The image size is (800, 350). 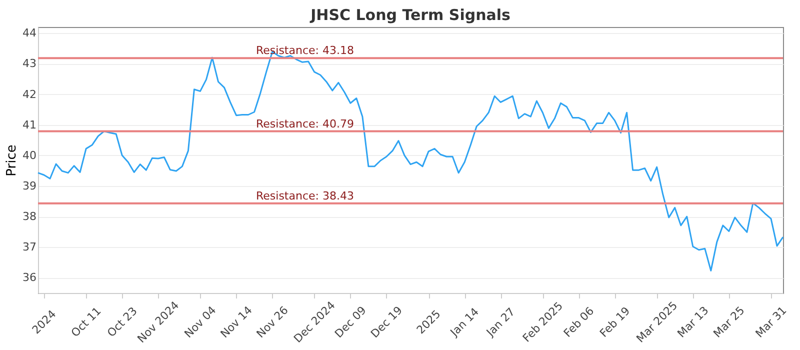 What do you see at coordinates (12, 160) in the screenshot?
I see `y-axis-title: Price` at bounding box center [12, 160].